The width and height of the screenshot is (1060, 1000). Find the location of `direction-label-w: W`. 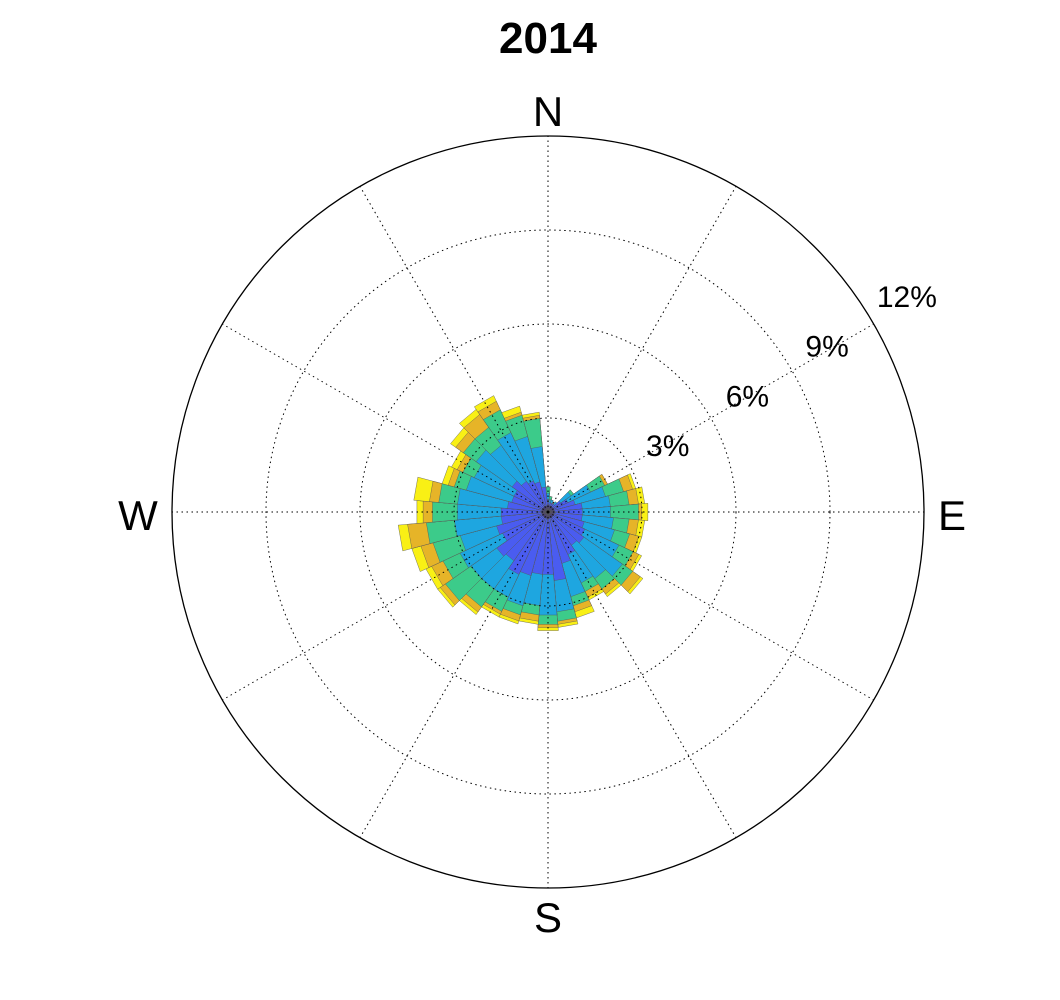

direction-label-w: W is located at coordinates (138, 515).